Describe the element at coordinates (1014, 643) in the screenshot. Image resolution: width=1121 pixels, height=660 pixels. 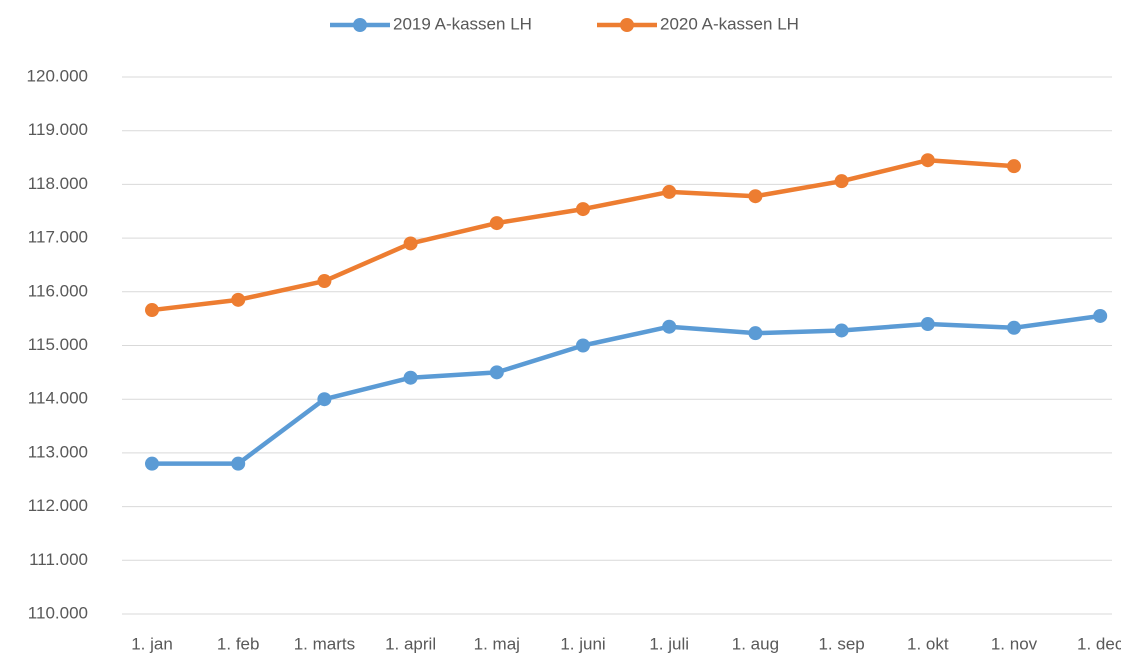
I see `x-tick-label: 1. nov` at that location.